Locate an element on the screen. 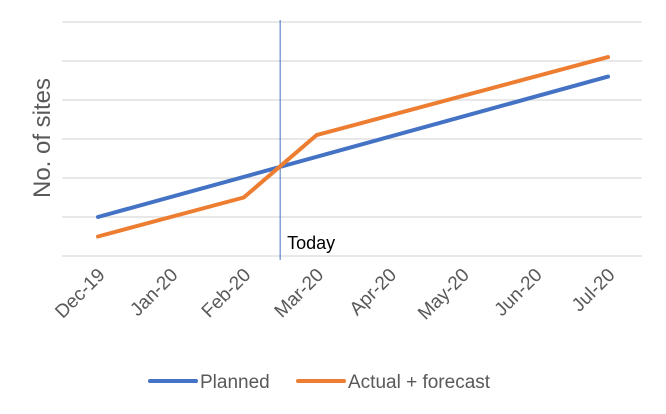 Image resolution: width=666 pixels, height=414 pixels. x-tick-label: May-20 is located at coordinates (444, 295).